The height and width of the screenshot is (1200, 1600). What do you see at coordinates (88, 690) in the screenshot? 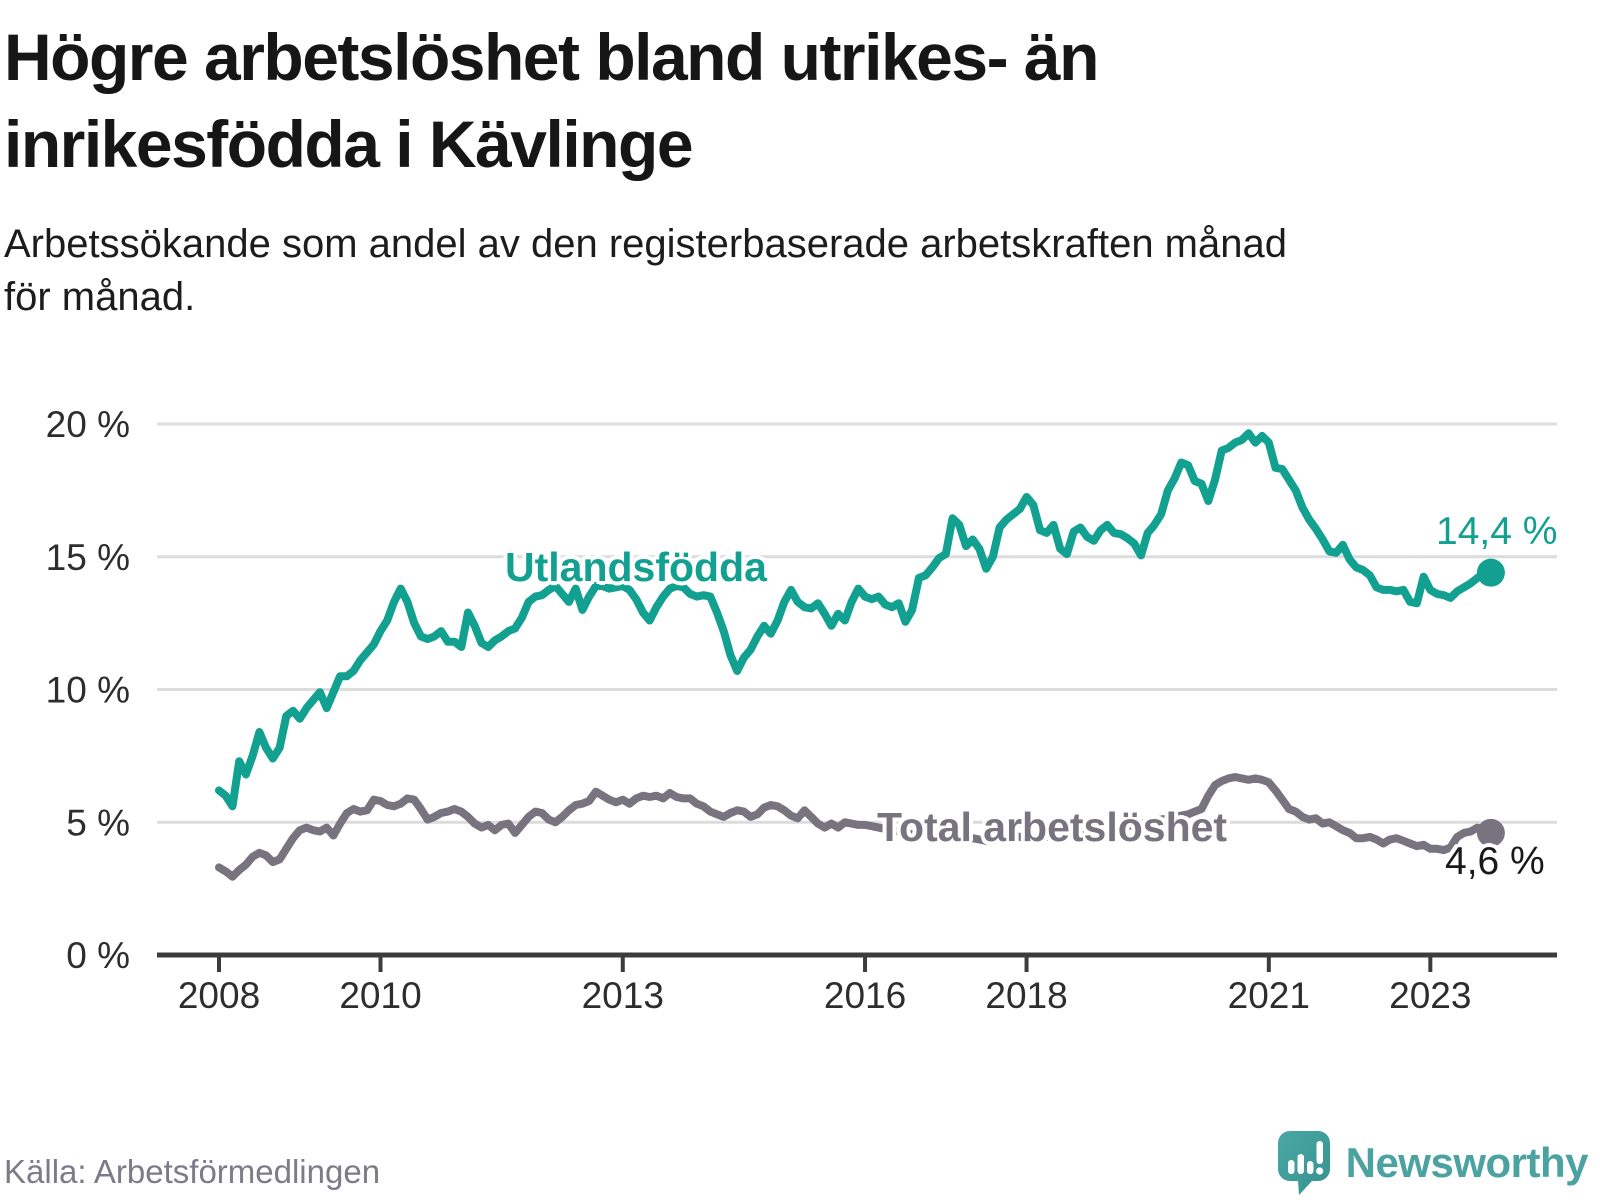
I see `svg-text: 10 %` at bounding box center [88, 690].